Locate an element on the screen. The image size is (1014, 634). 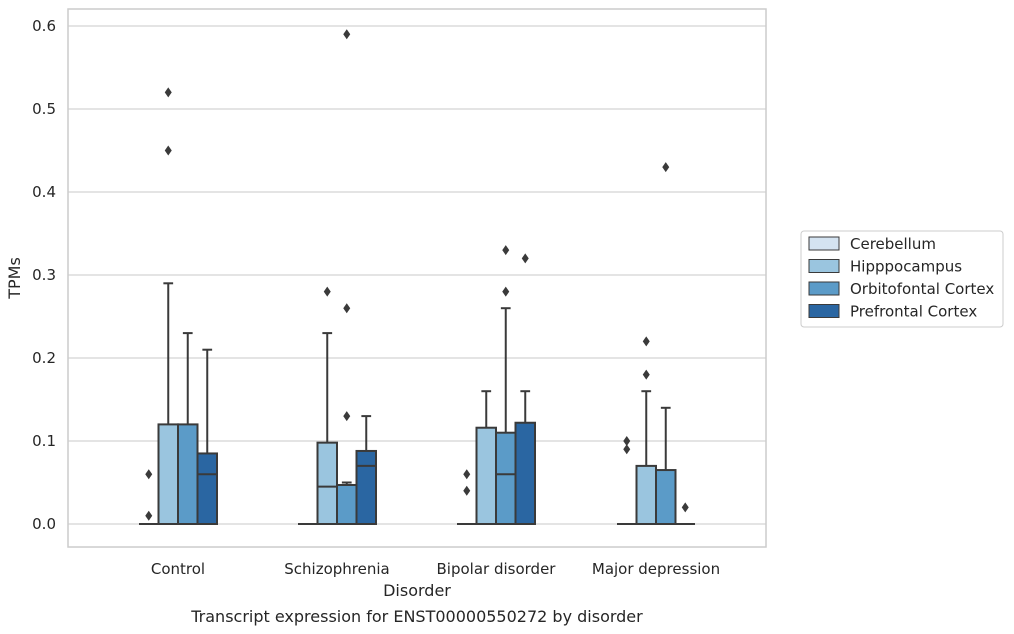
legend-frame is located at coordinates (902, 279).